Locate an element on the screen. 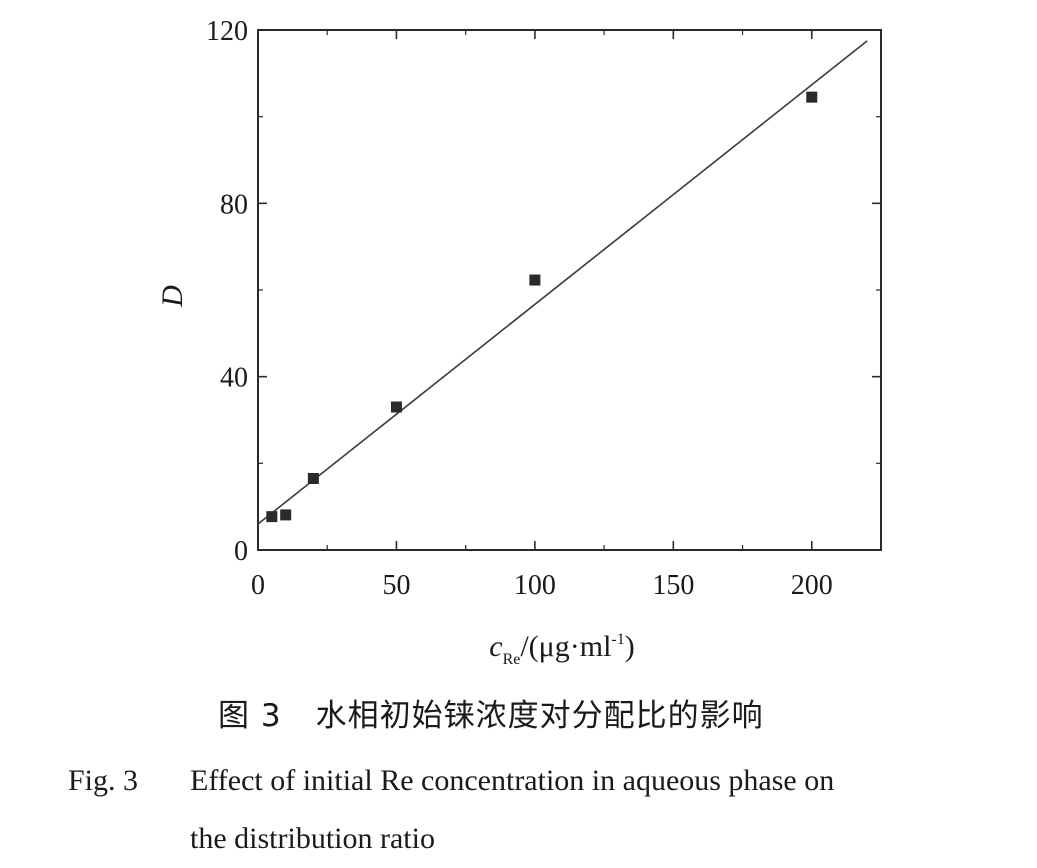 The image size is (1037, 868). y-axis-label: D is located at coordinates (172, 296).